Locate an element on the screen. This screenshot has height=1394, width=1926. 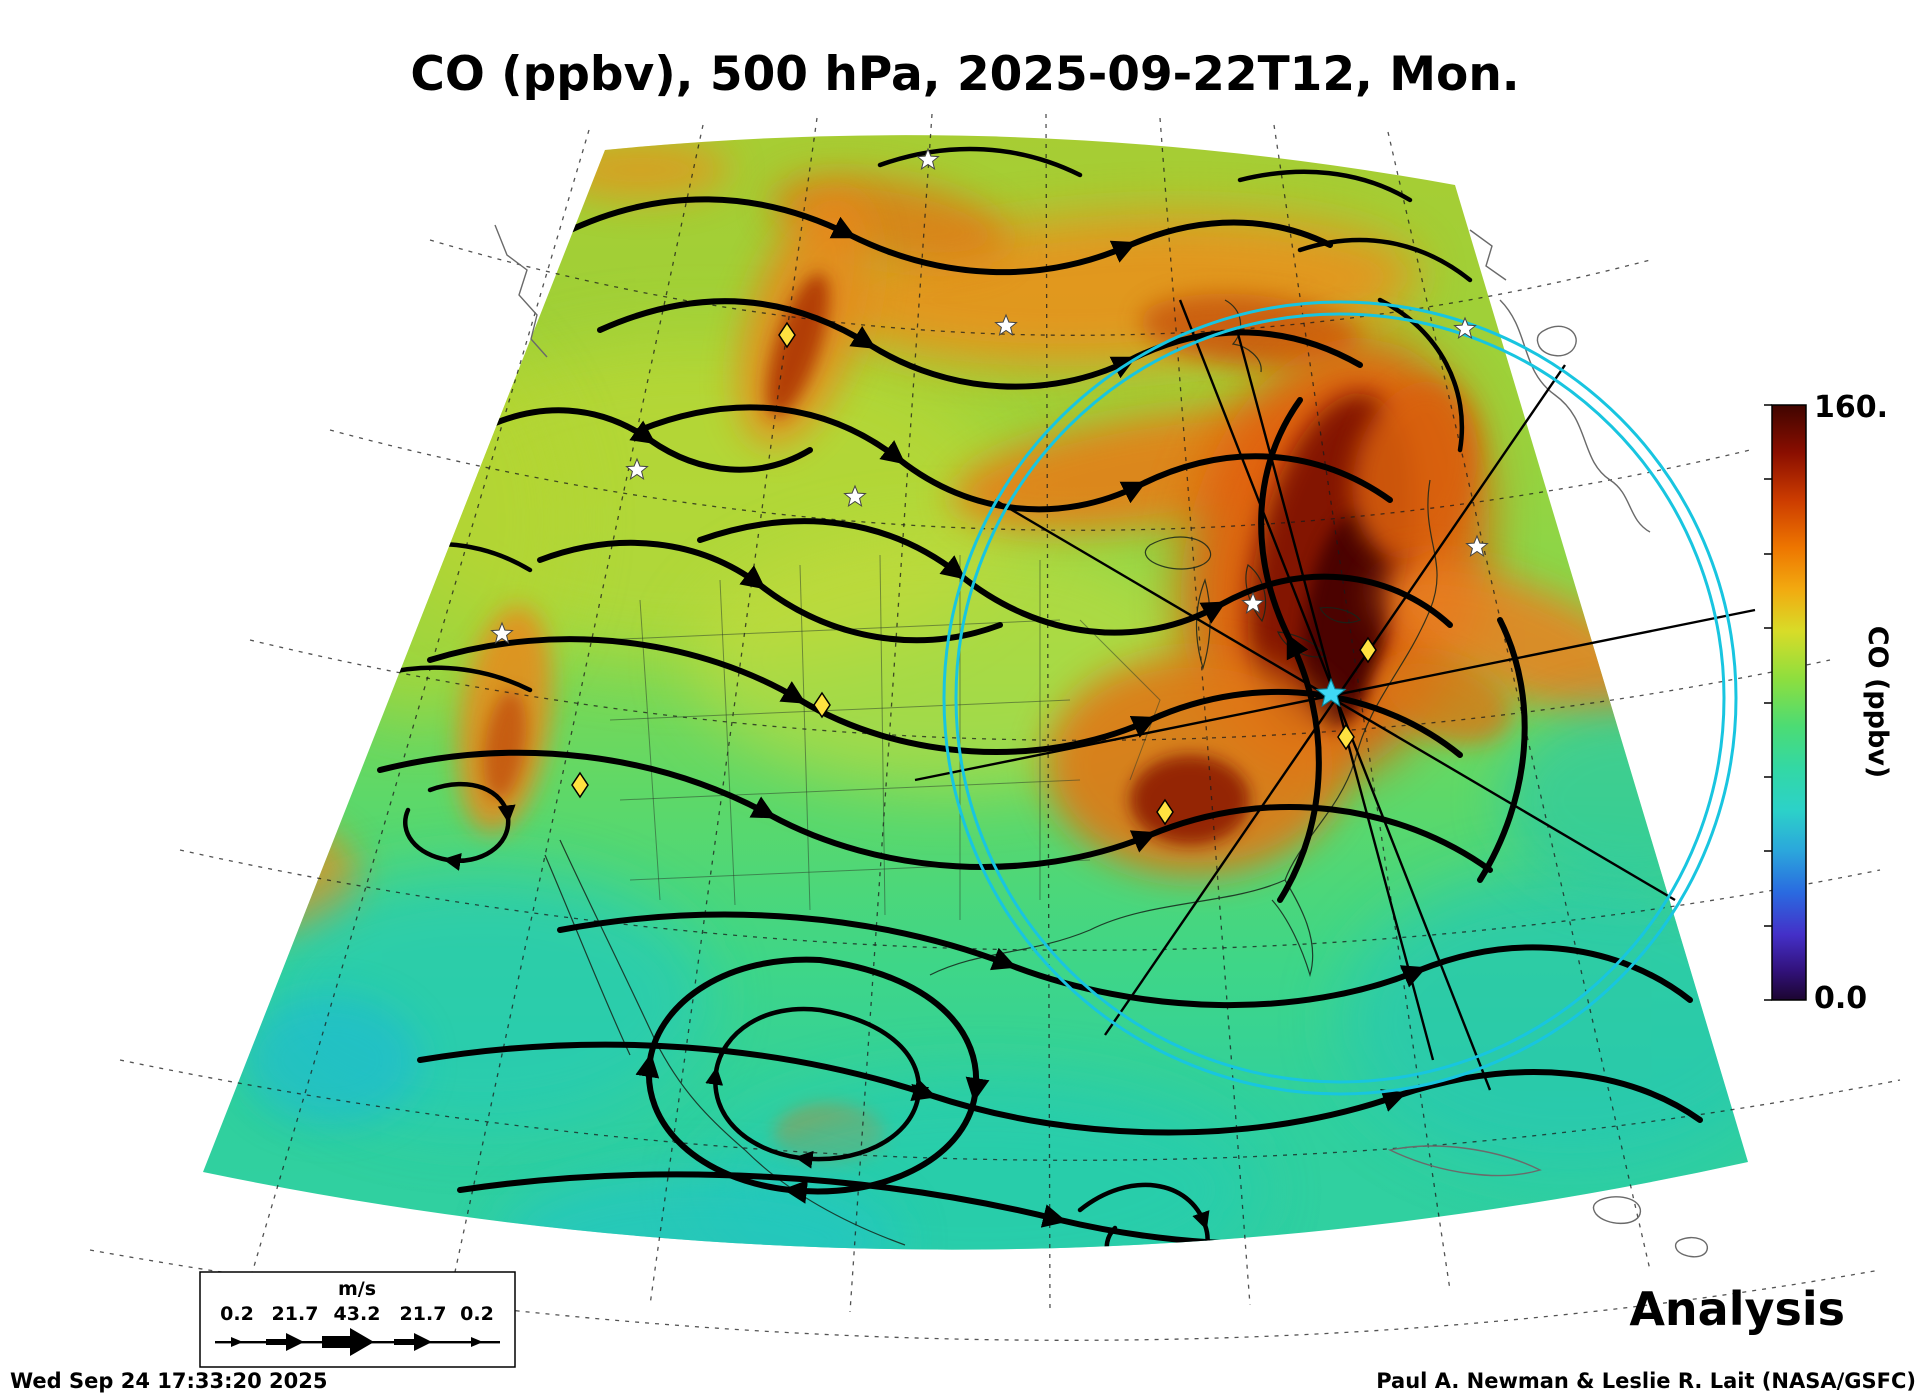
analysis-label: Analysis is located at coordinates (1737, 1309).